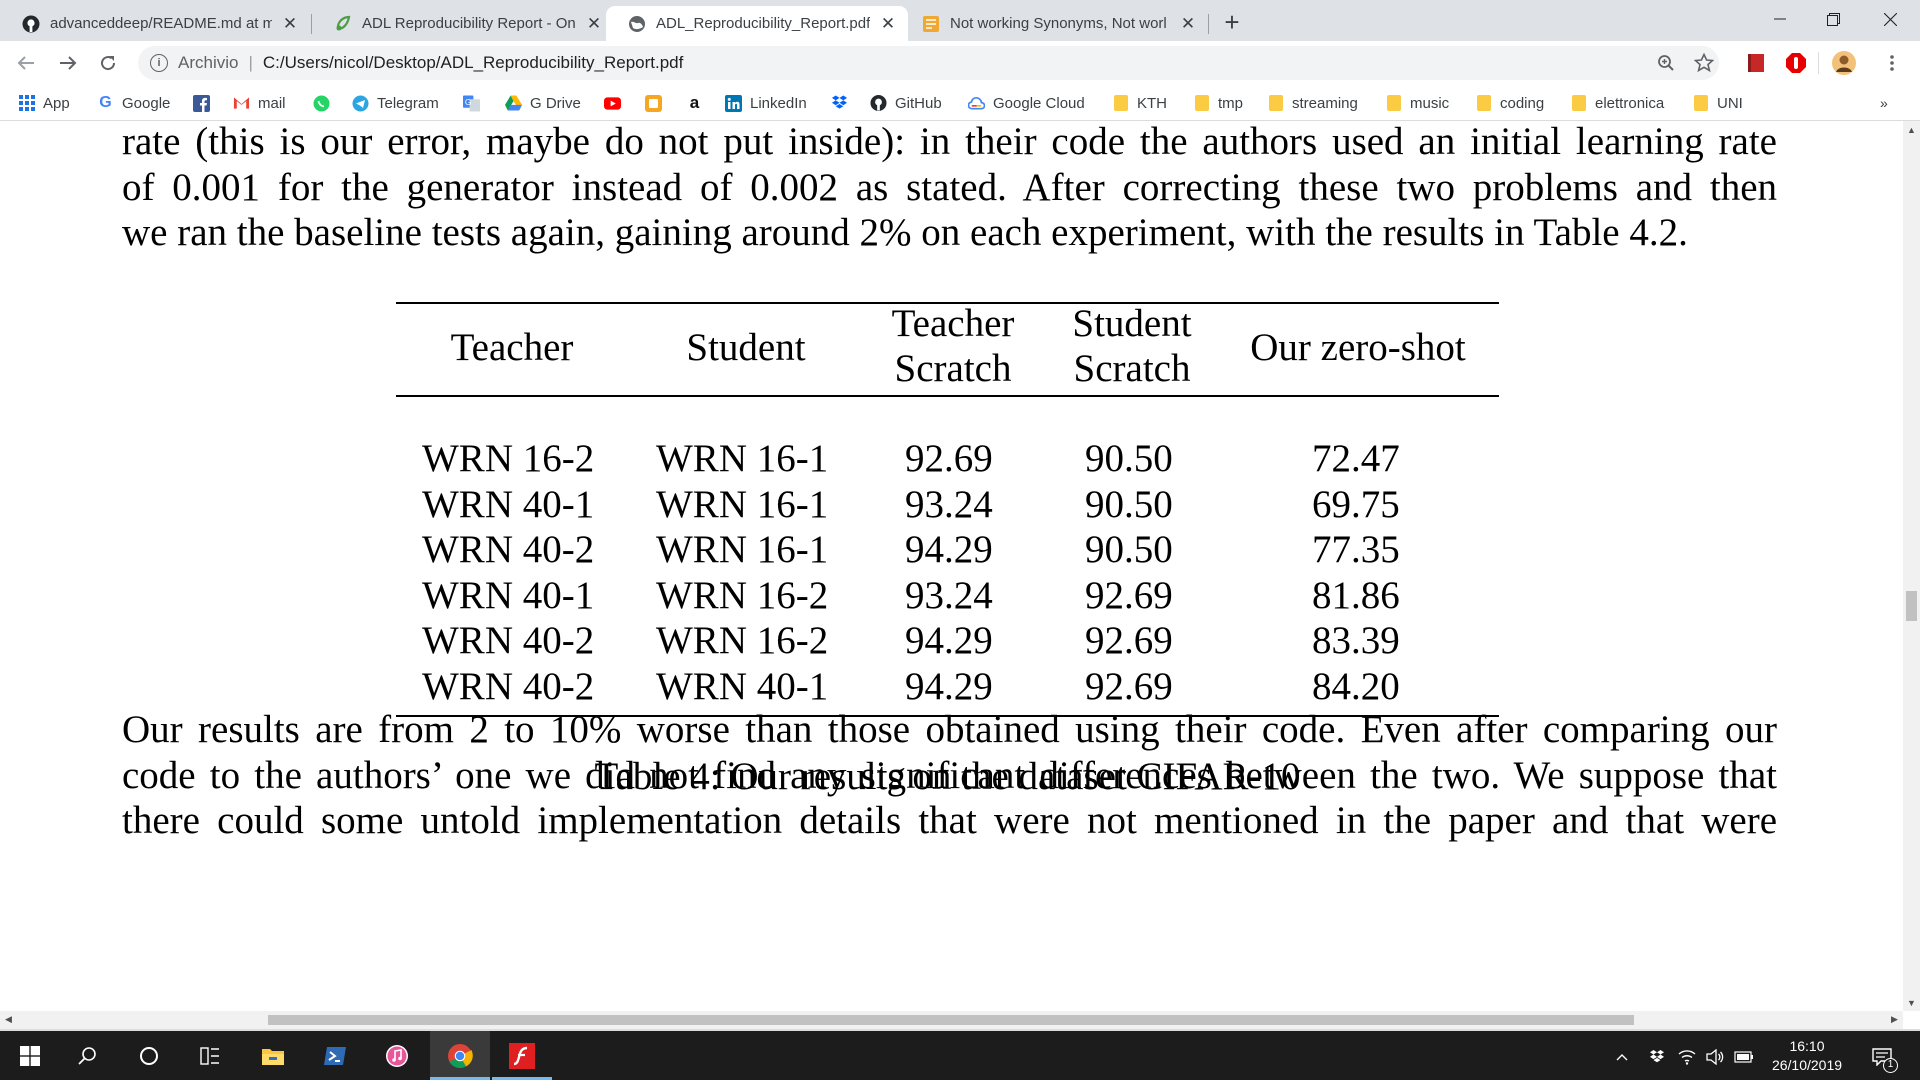 The width and height of the screenshot is (1920, 1080). I want to click on folder-icon, so click(1483, 103).